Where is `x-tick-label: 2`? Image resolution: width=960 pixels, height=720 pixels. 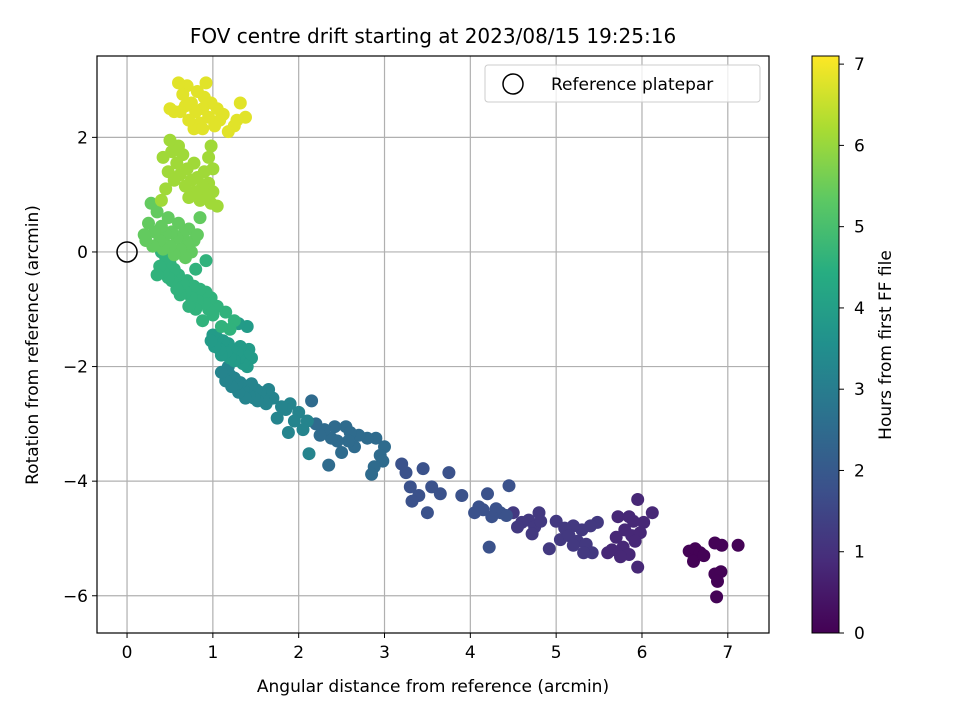 x-tick-label: 2 is located at coordinates (298, 653).